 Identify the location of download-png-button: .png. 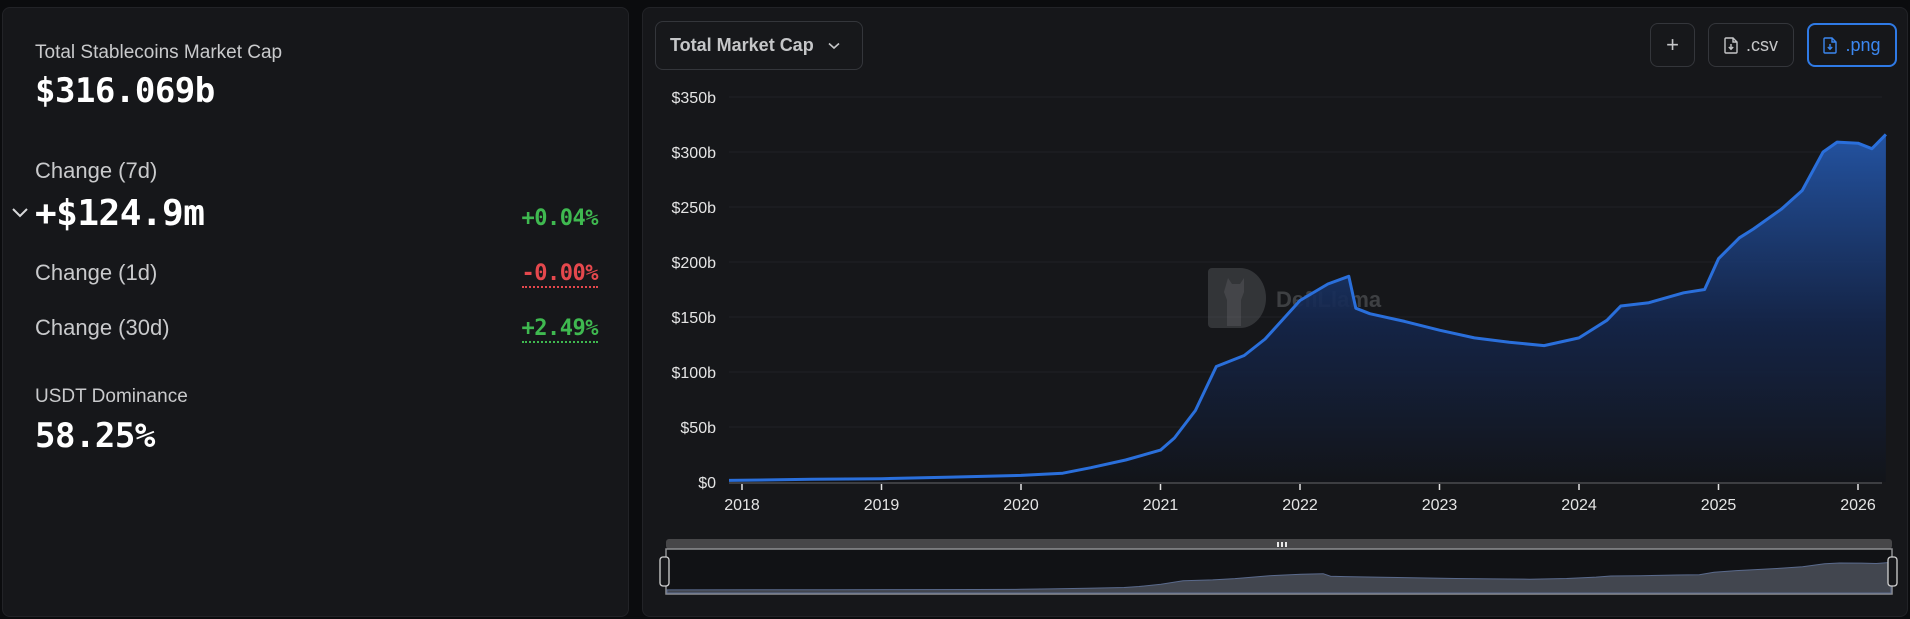
(1852, 45).